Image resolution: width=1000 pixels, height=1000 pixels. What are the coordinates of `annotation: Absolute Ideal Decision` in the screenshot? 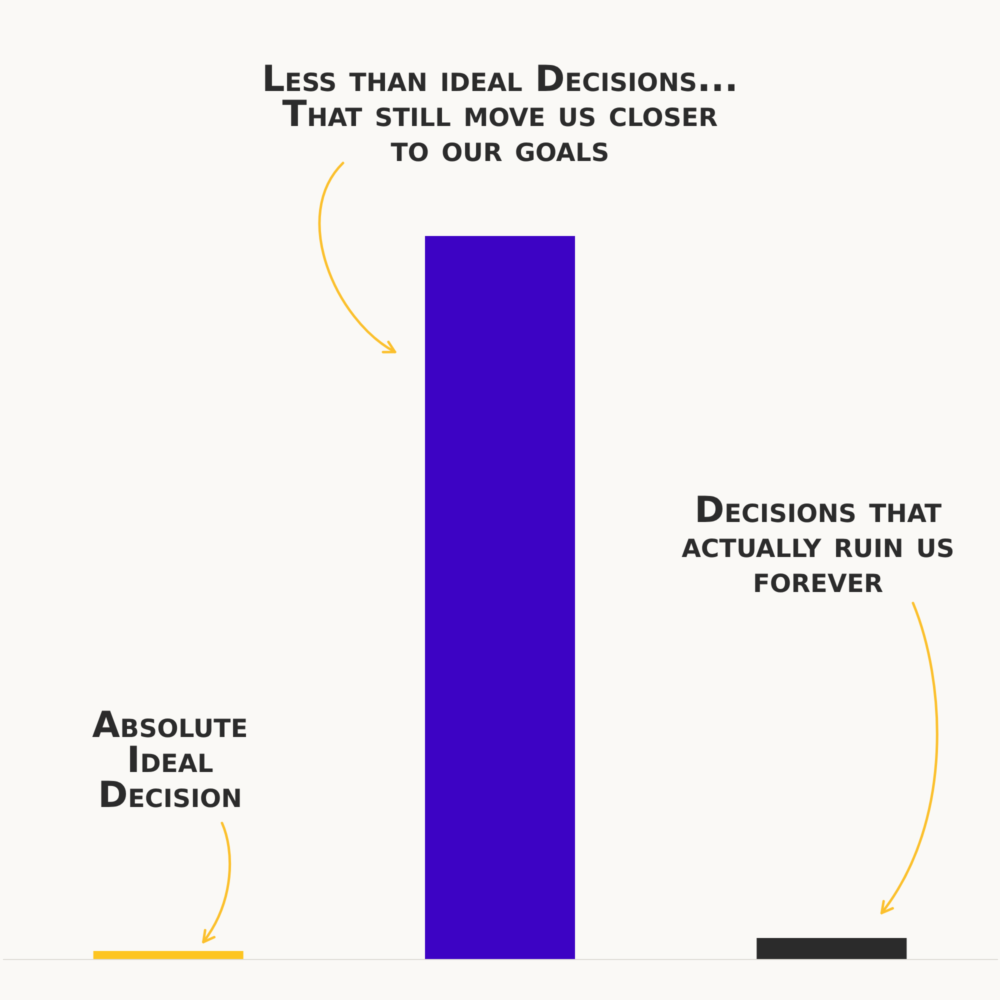 It's located at (170, 760).